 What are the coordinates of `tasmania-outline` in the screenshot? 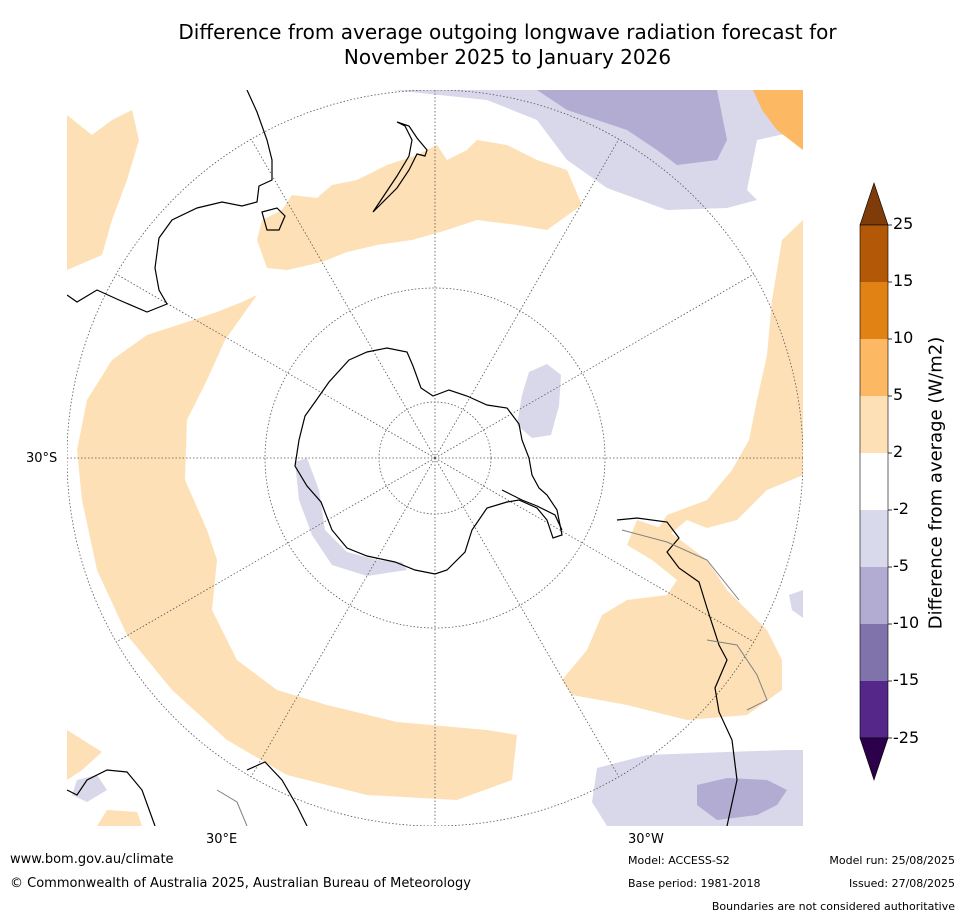 It's located at (273, 219).